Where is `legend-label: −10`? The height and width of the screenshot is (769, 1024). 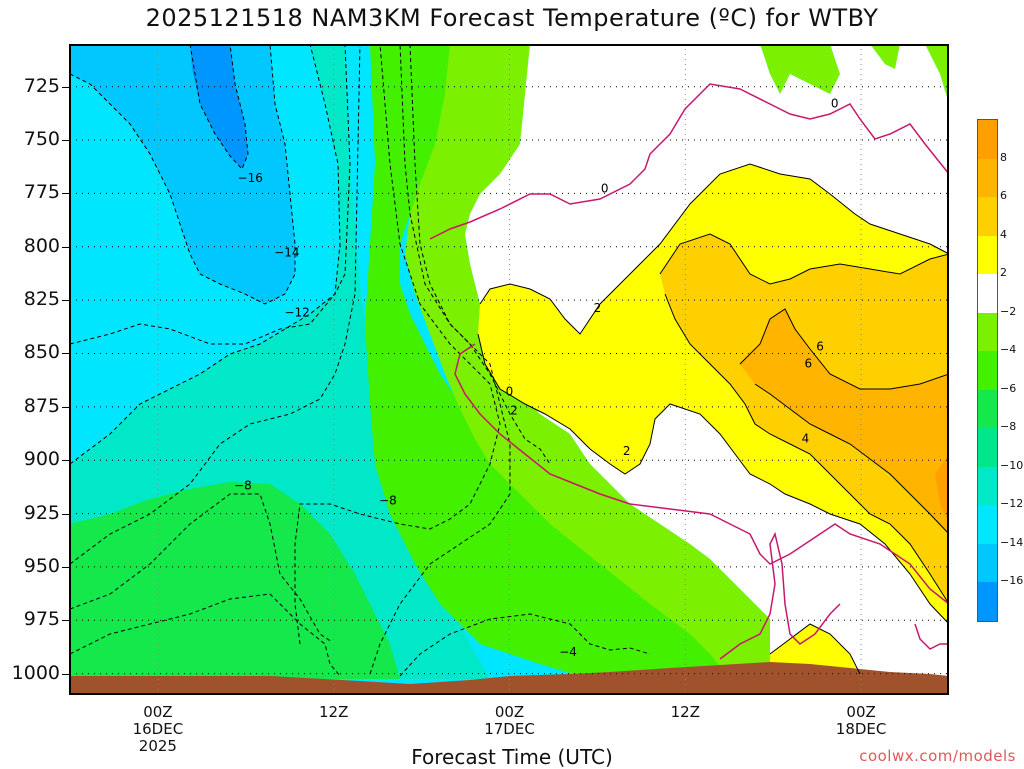 legend-label: −10 is located at coordinates (1012, 465).